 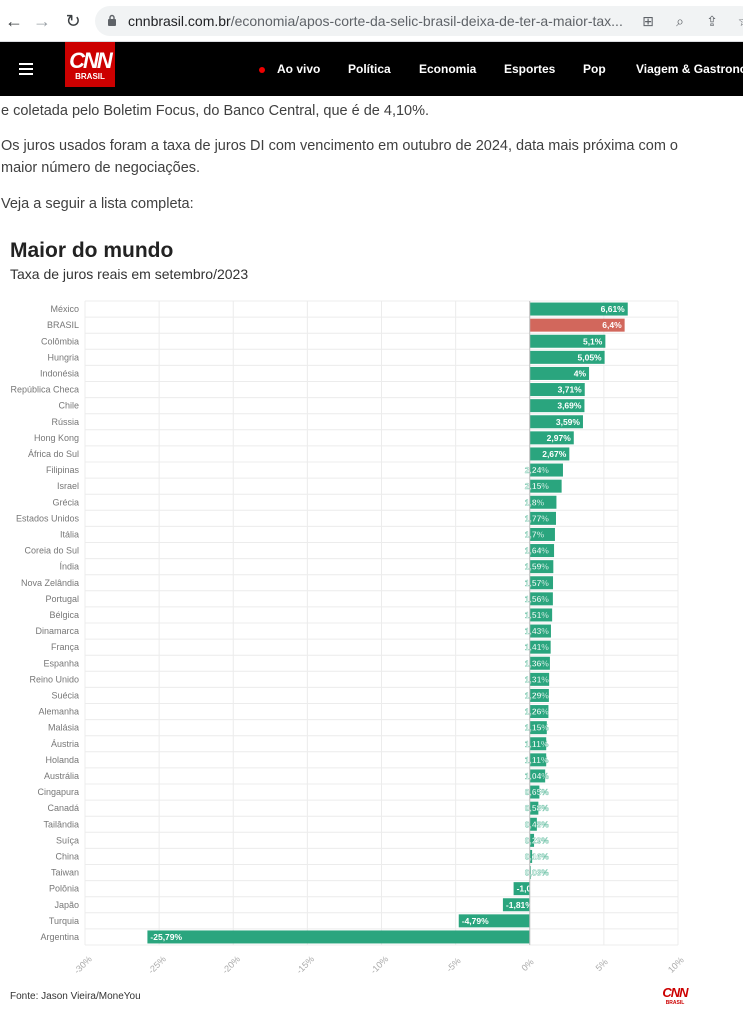 What do you see at coordinates (379, 965) in the screenshot?
I see `x-tick-label: -10%` at bounding box center [379, 965].